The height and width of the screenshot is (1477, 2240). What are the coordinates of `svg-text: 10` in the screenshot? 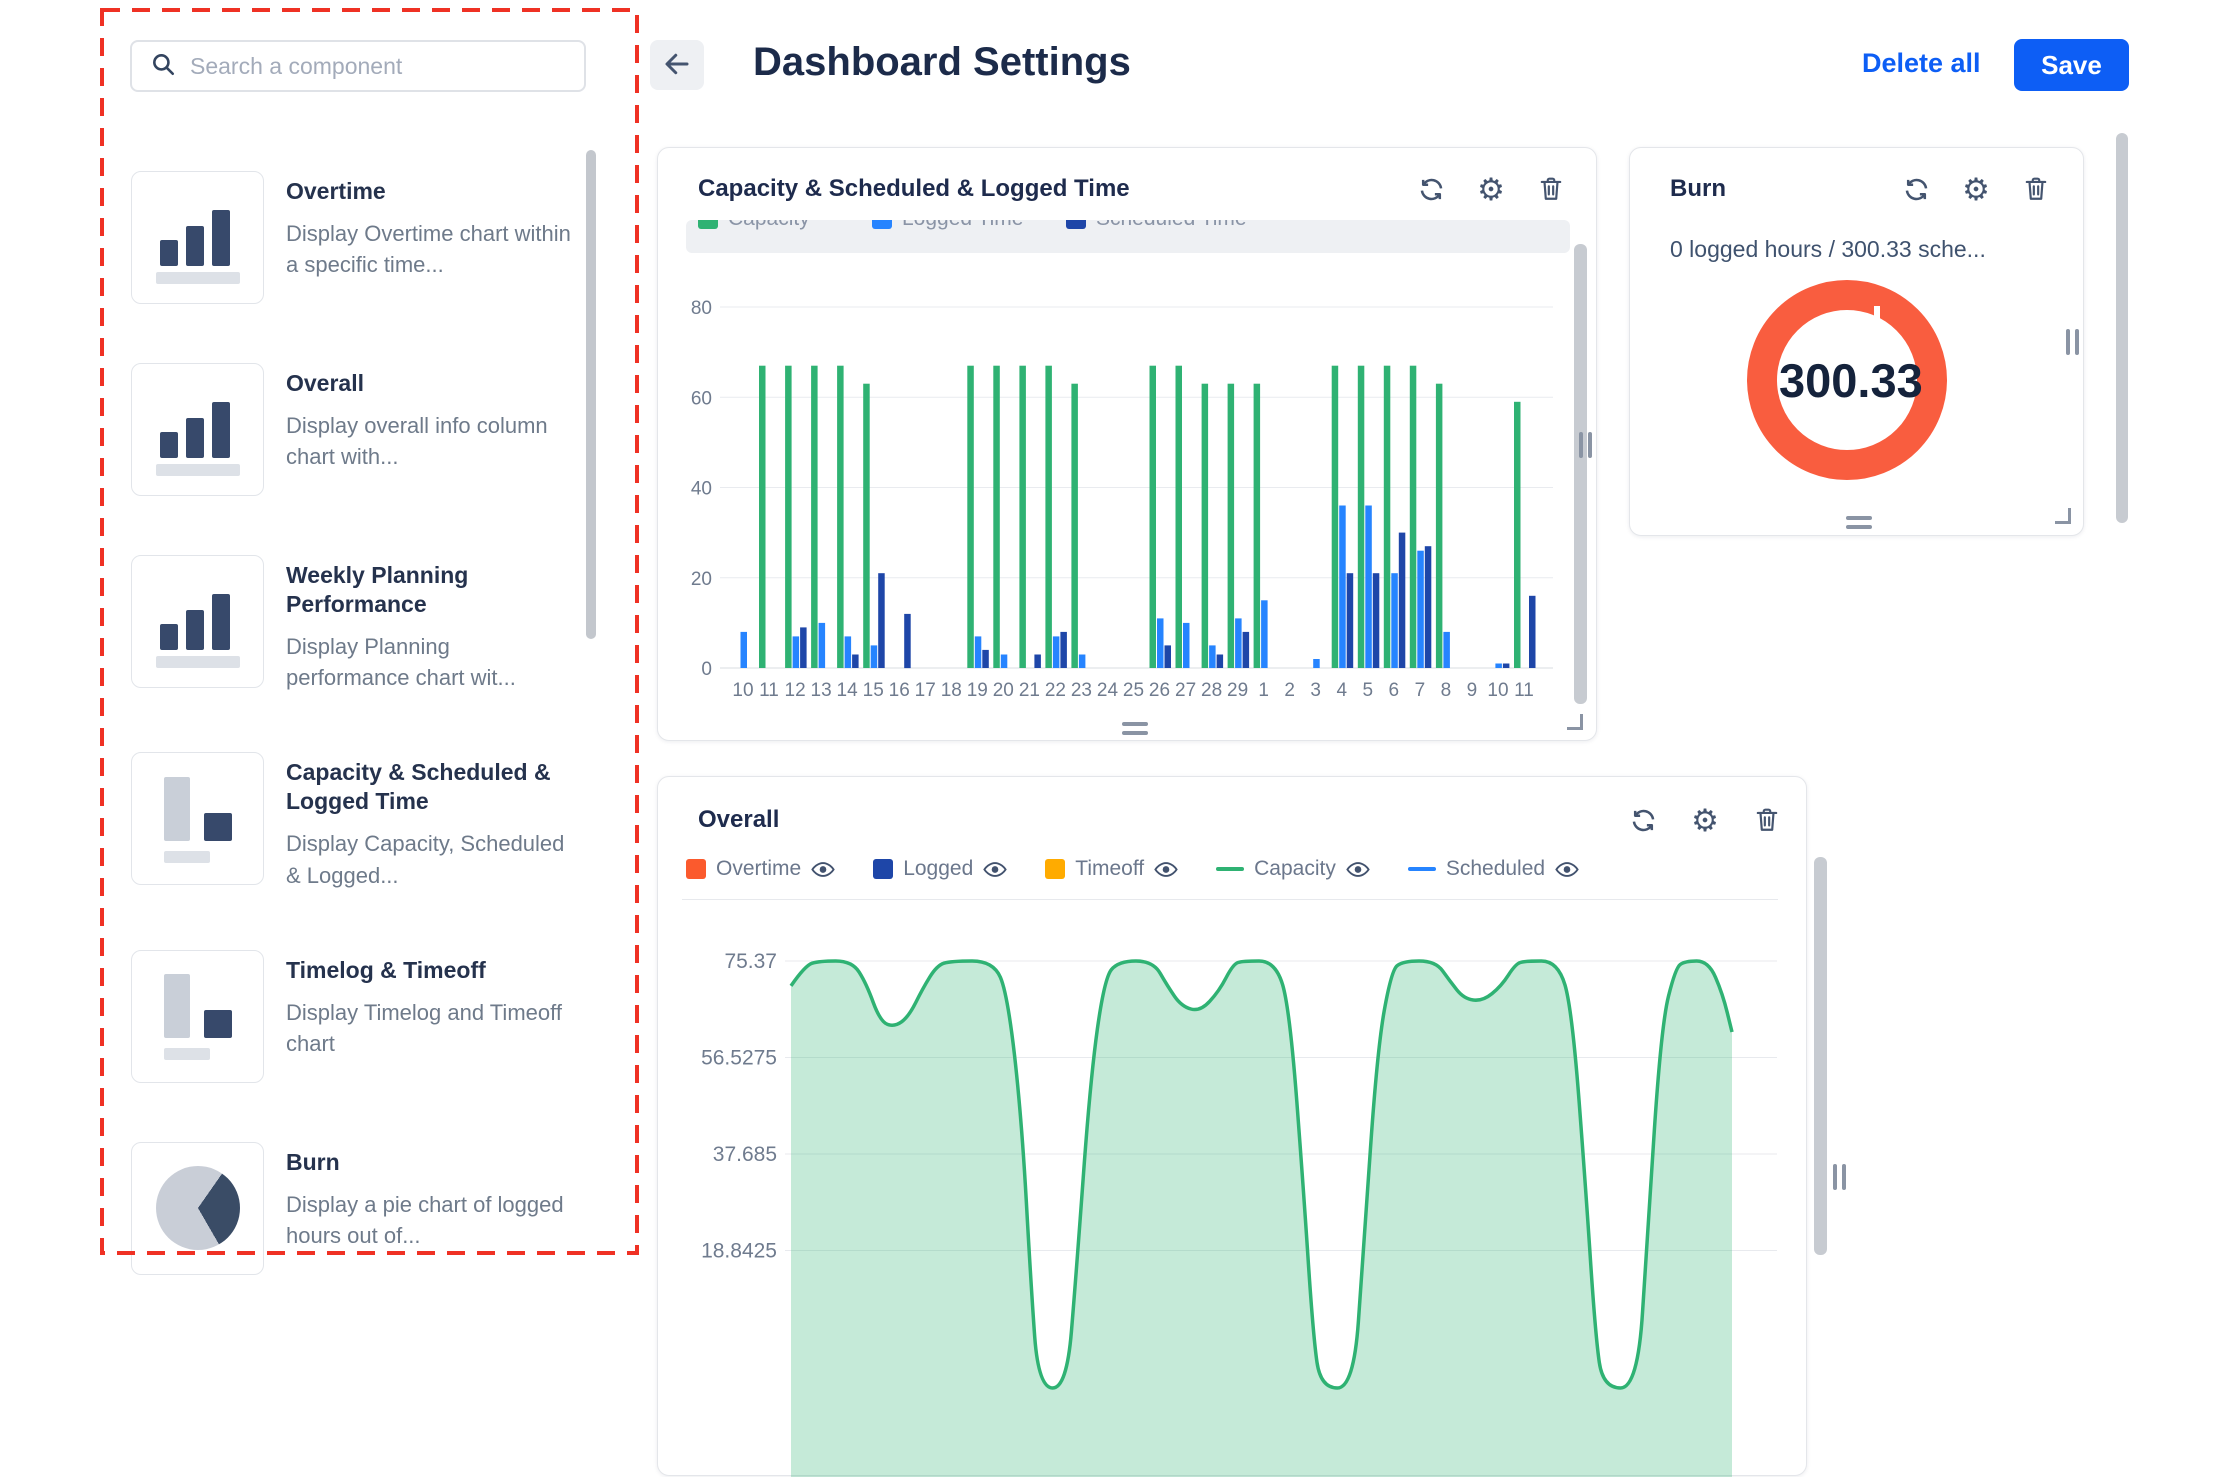 It's located at (1497, 690).